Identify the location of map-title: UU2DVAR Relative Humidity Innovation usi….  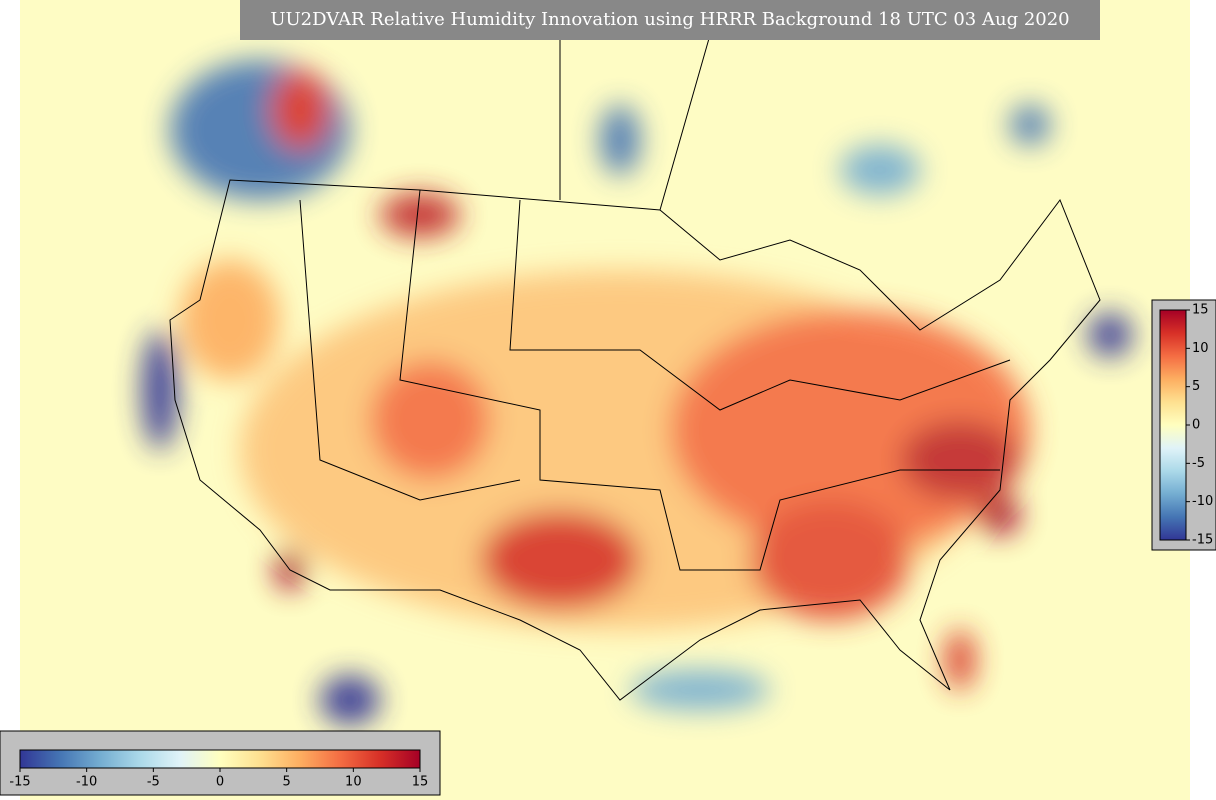
(669, 19).